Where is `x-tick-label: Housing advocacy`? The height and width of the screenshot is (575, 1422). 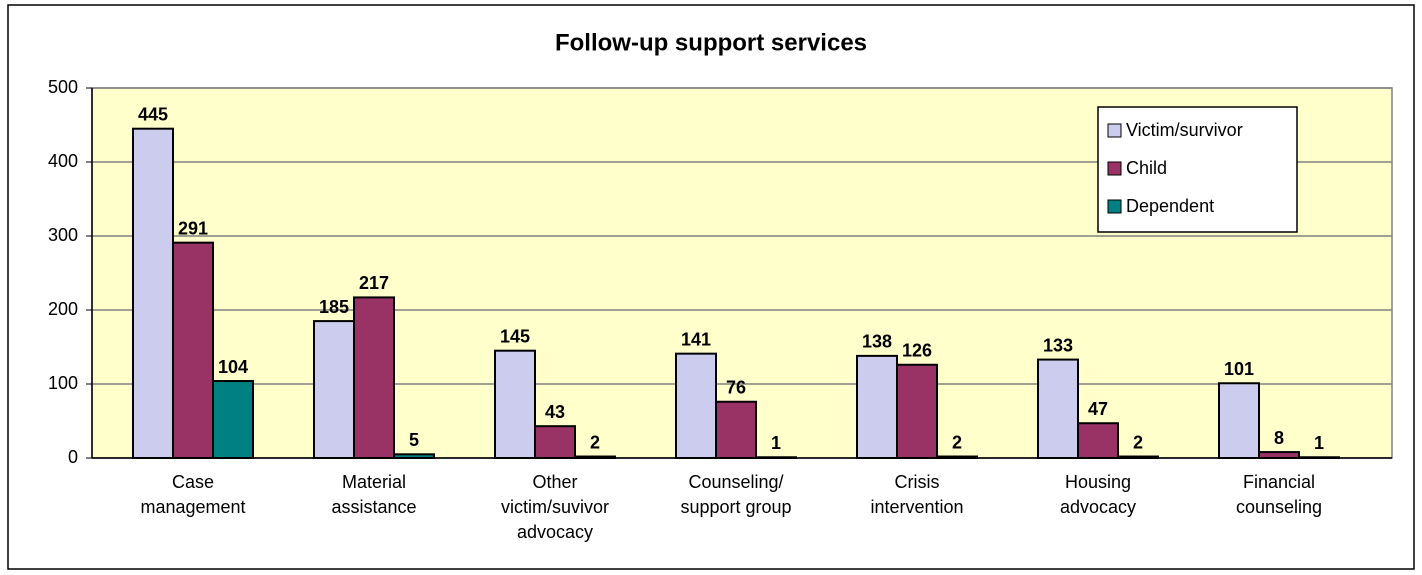 x-tick-label: Housing advocacy is located at coordinates (1098, 494).